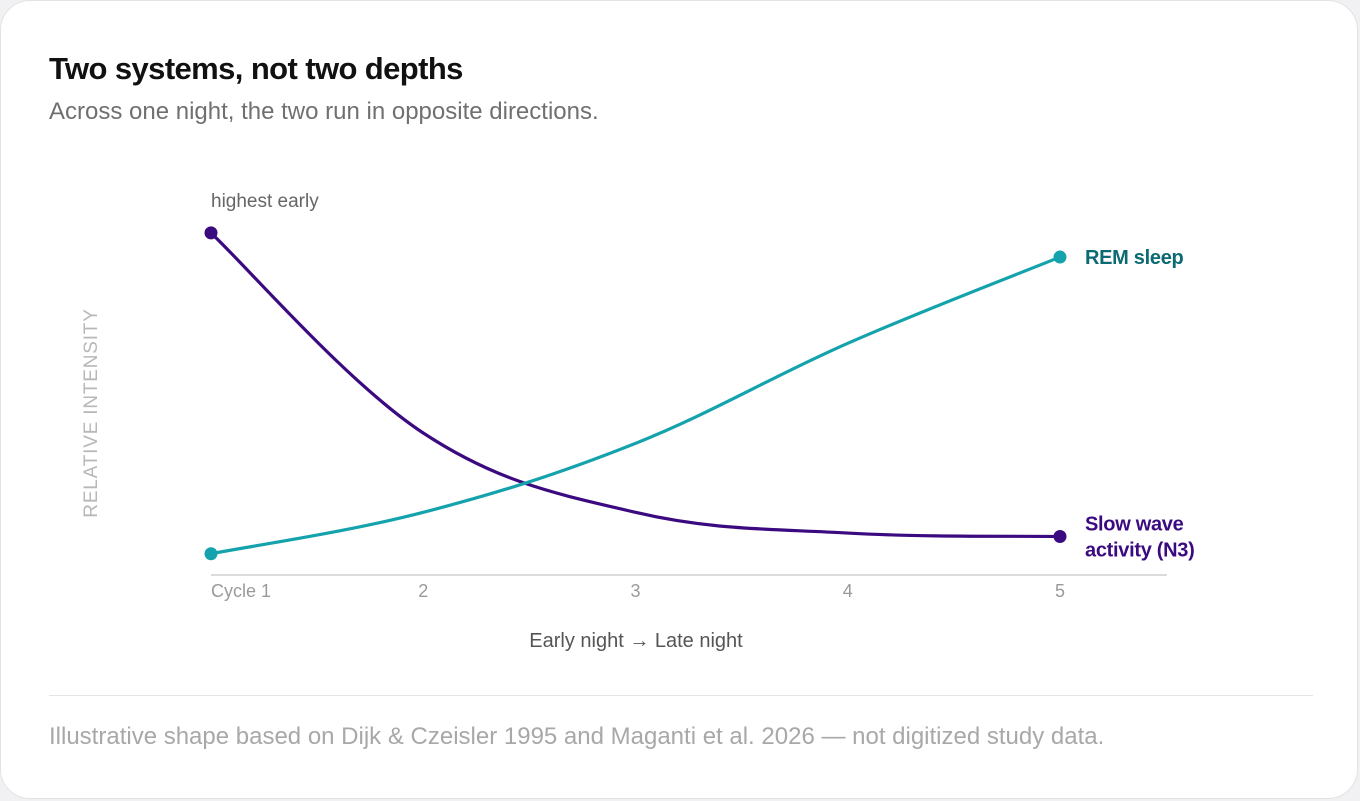 The image size is (1360, 801). I want to click on x-axis-ticks: Cycle 1 2 3 4 5, so click(638, 591).